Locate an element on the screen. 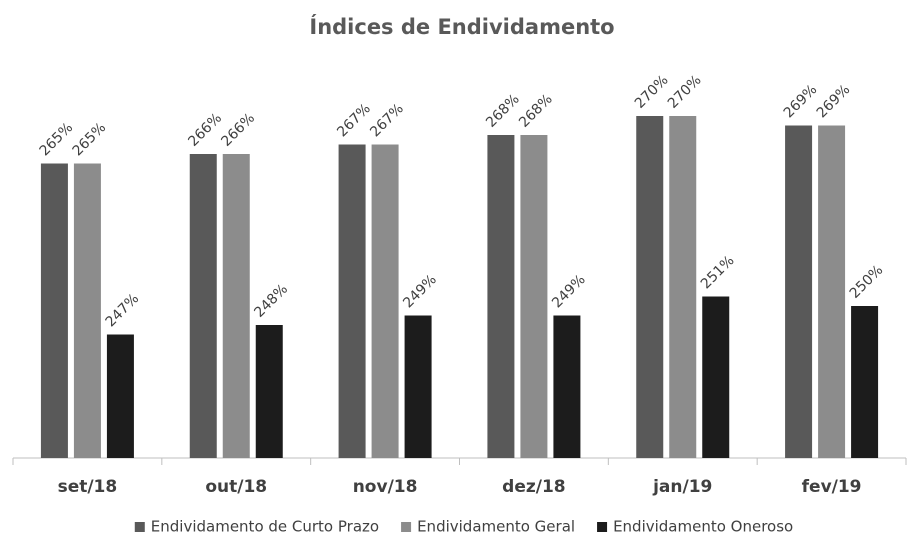 The image size is (908, 539). legend-label: Endividamento de Curto Prazo is located at coordinates (265, 527).